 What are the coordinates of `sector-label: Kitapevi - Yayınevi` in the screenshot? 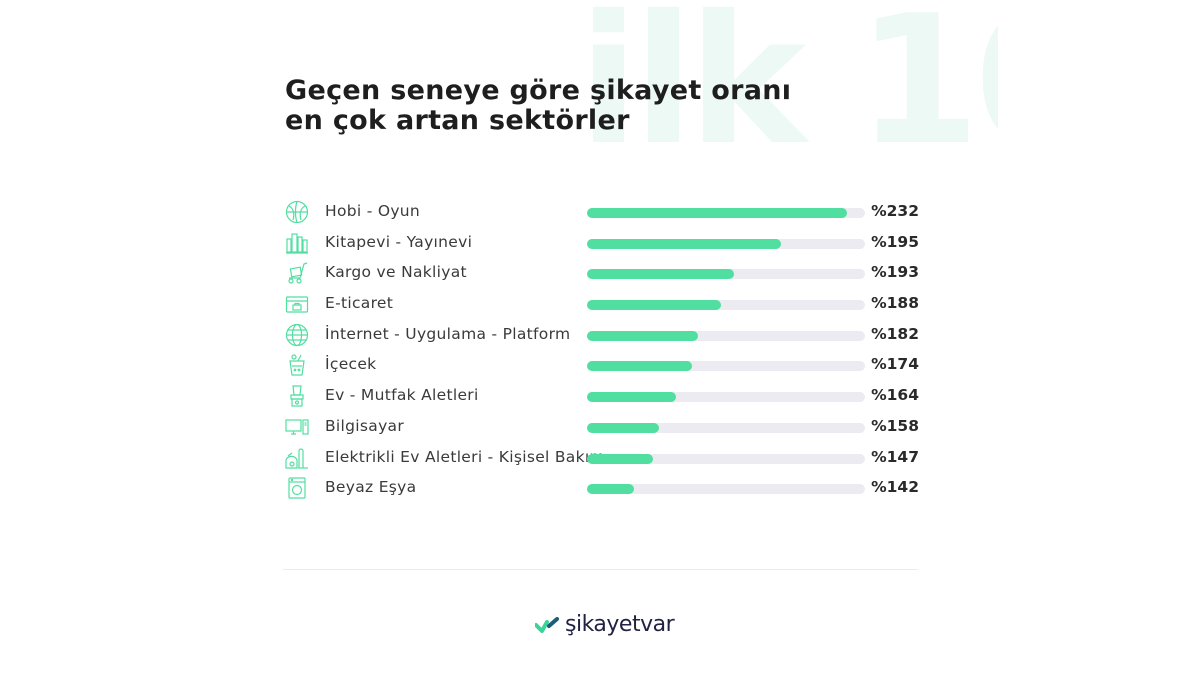 It's located at (399, 241).